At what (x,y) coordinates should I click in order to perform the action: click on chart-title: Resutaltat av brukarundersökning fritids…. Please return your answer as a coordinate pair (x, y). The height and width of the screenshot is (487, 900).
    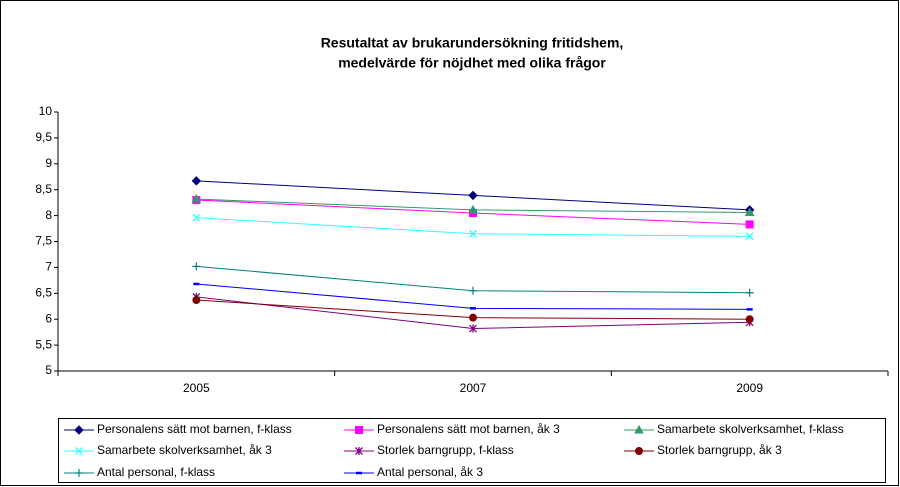
    Looking at the image, I should click on (472, 43).